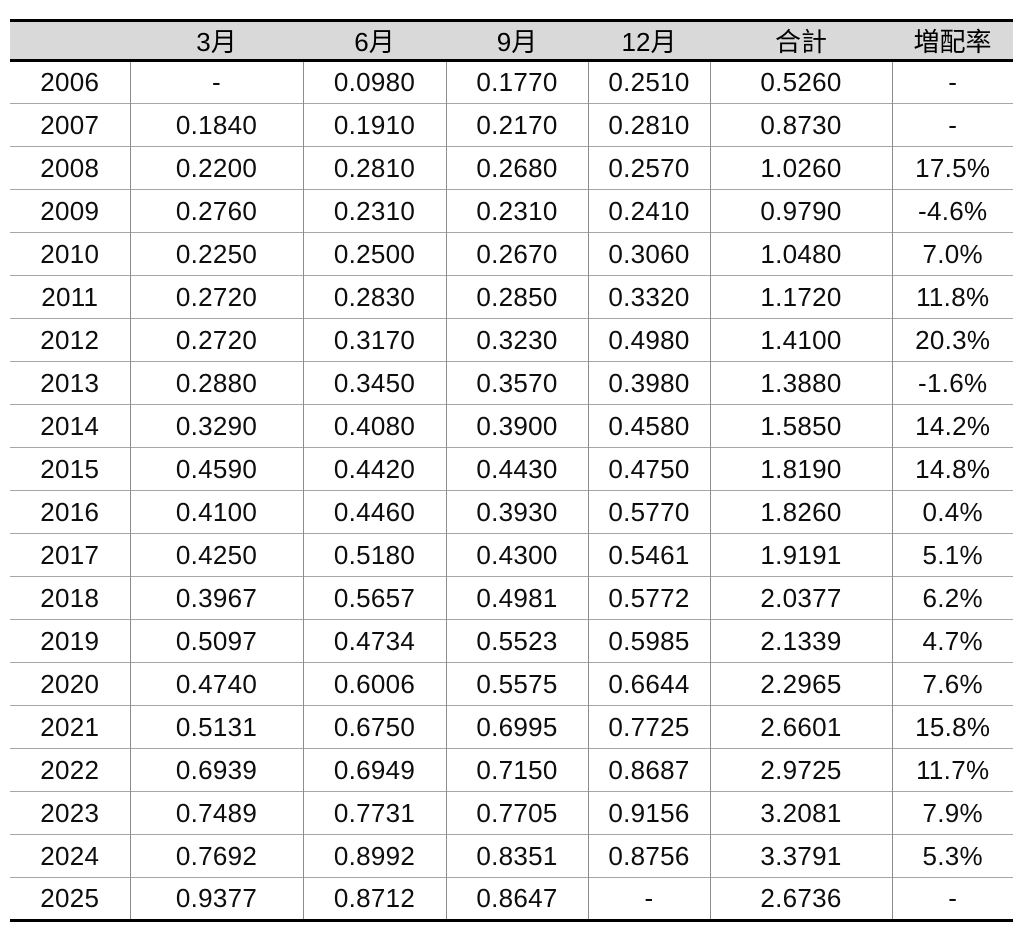  Describe the element at coordinates (648, 426) in the screenshot. I see `value-cell-december: 0.4580` at that location.